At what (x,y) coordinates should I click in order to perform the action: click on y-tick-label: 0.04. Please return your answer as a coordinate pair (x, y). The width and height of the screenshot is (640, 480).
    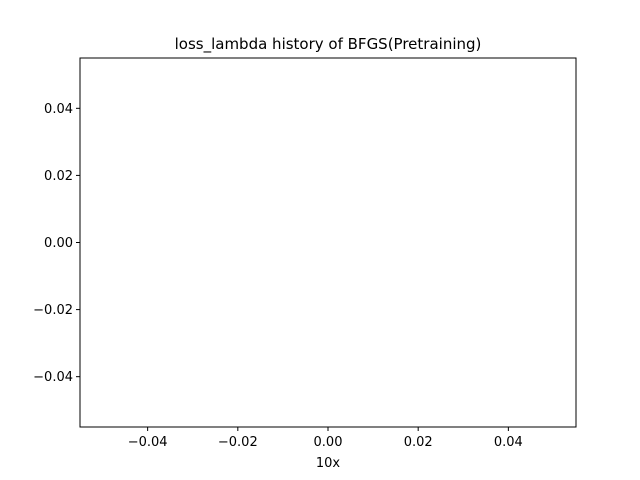
    Looking at the image, I should click on (58, 109).